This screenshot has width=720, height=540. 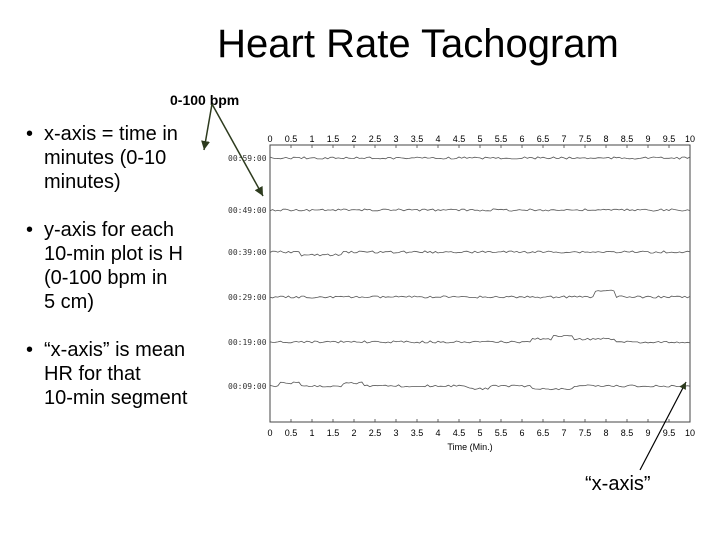 What do you see at coordinates (375, 433) in the screenshot?
I see `x-tick-label-bottom: 2.5` at bounding box center [375, 433].